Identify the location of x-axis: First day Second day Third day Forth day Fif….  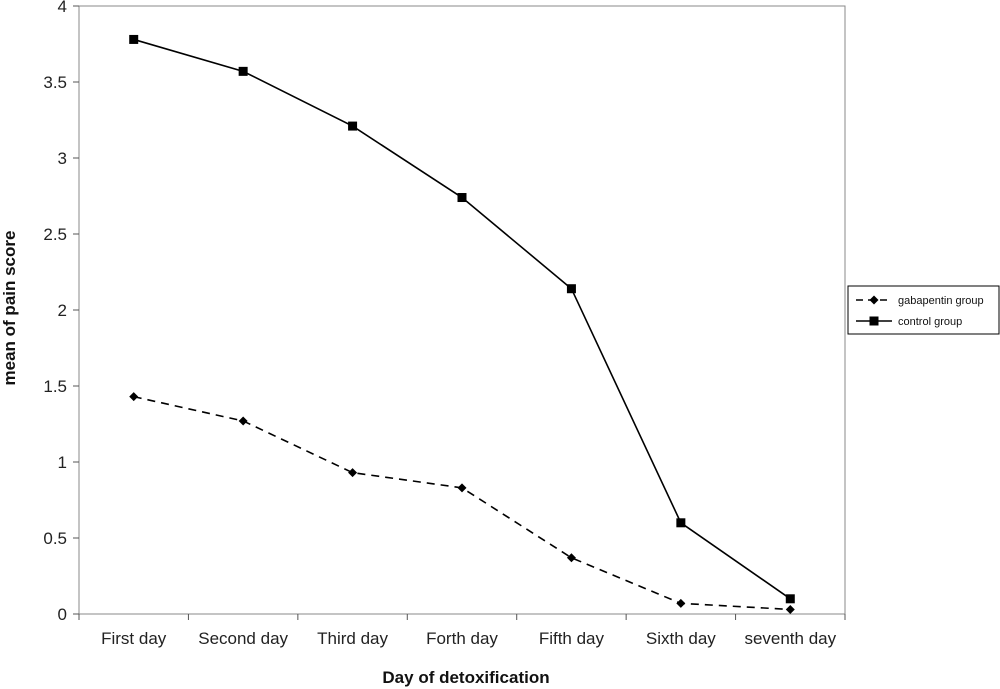
(462, 631).